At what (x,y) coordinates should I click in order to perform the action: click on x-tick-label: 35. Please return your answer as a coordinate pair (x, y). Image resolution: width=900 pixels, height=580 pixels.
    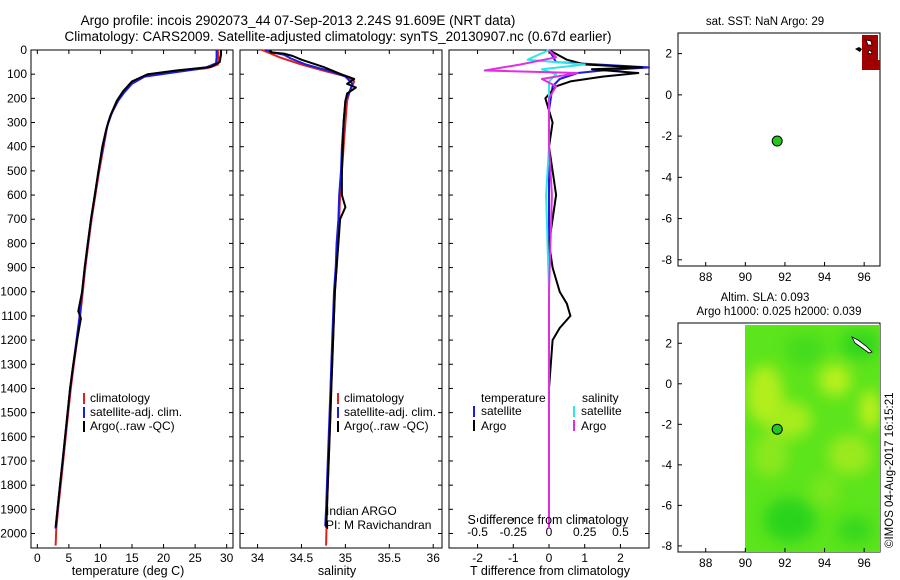
    Looking at the image, I should click on (346, 558).